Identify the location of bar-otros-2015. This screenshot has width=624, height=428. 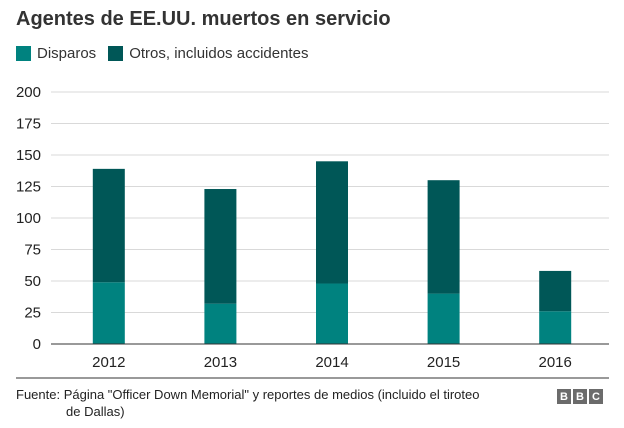
(443, 237).